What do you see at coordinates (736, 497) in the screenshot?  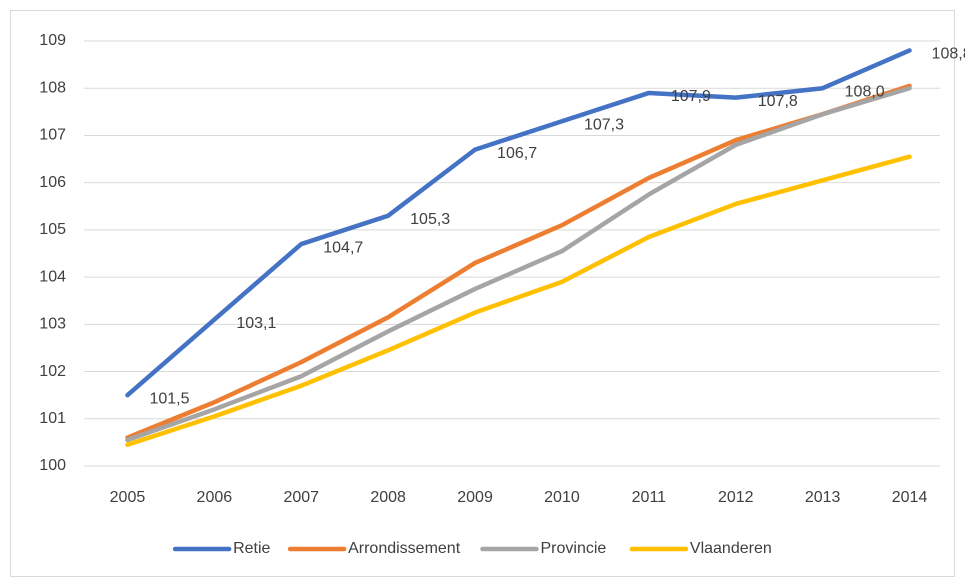 I see `x-tick-label: 2012` at bounding box center [736, 497].